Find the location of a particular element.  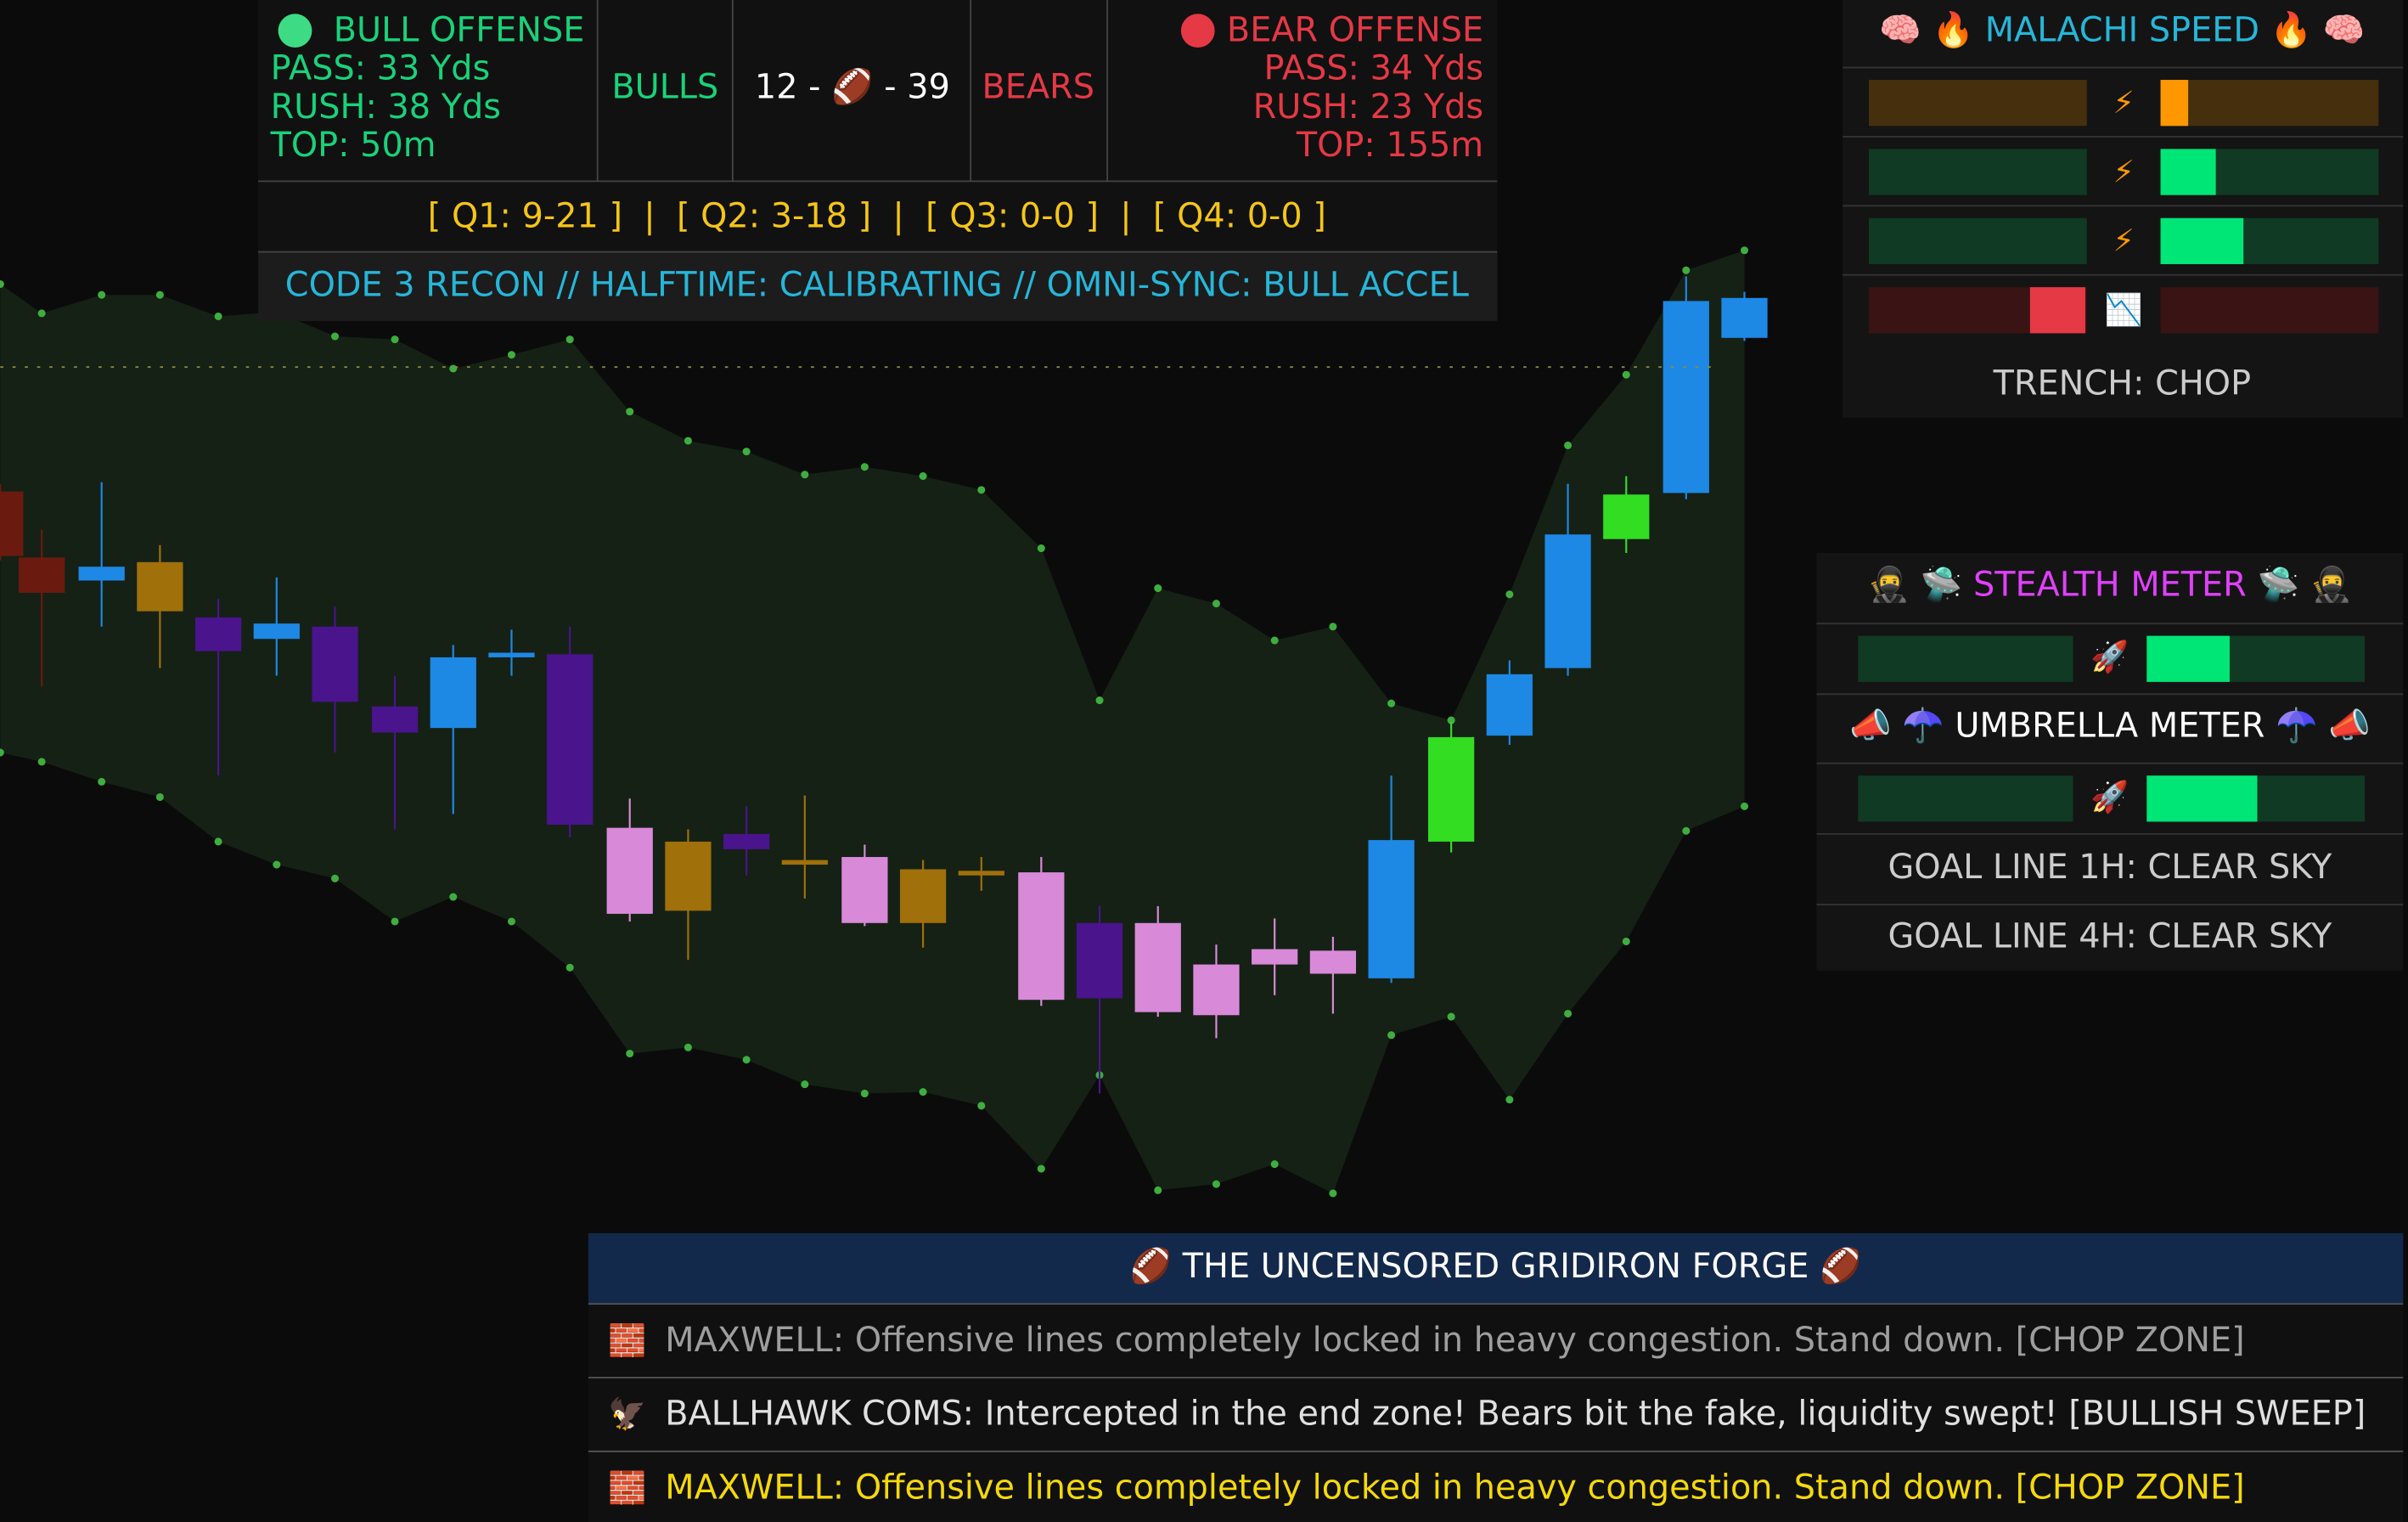

bull-rush: RUSH: 38 Yds is located at coordinates (386, 107).